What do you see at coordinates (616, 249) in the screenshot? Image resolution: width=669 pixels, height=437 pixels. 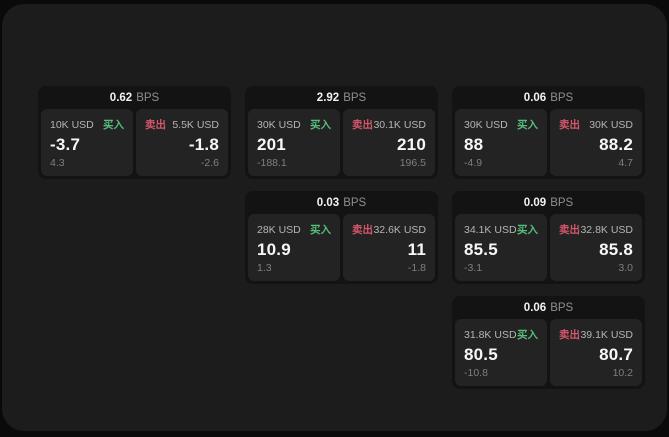 I see `sell-price: 85.8` at bounding box center [616, 249].